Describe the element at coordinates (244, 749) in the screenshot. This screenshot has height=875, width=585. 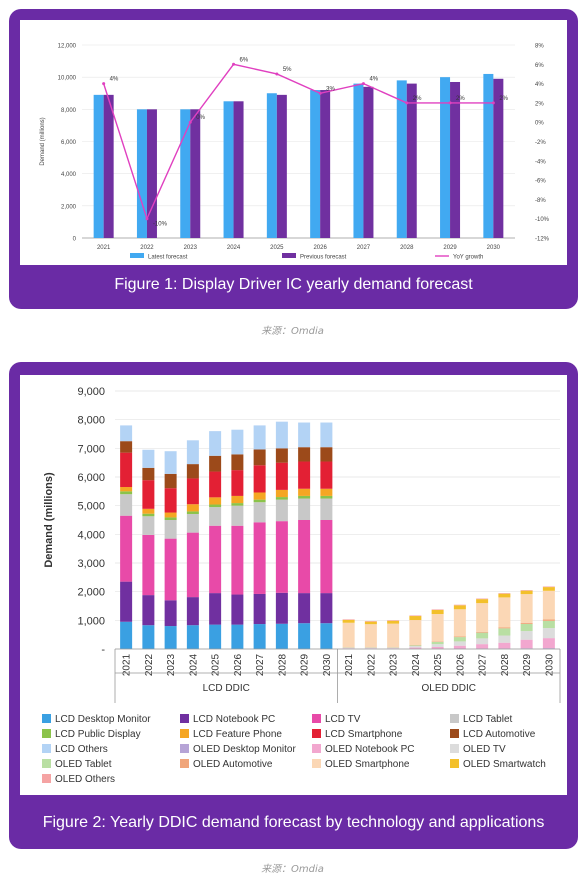
I see `legend-label: OLED Desktop Monitor` at that location.